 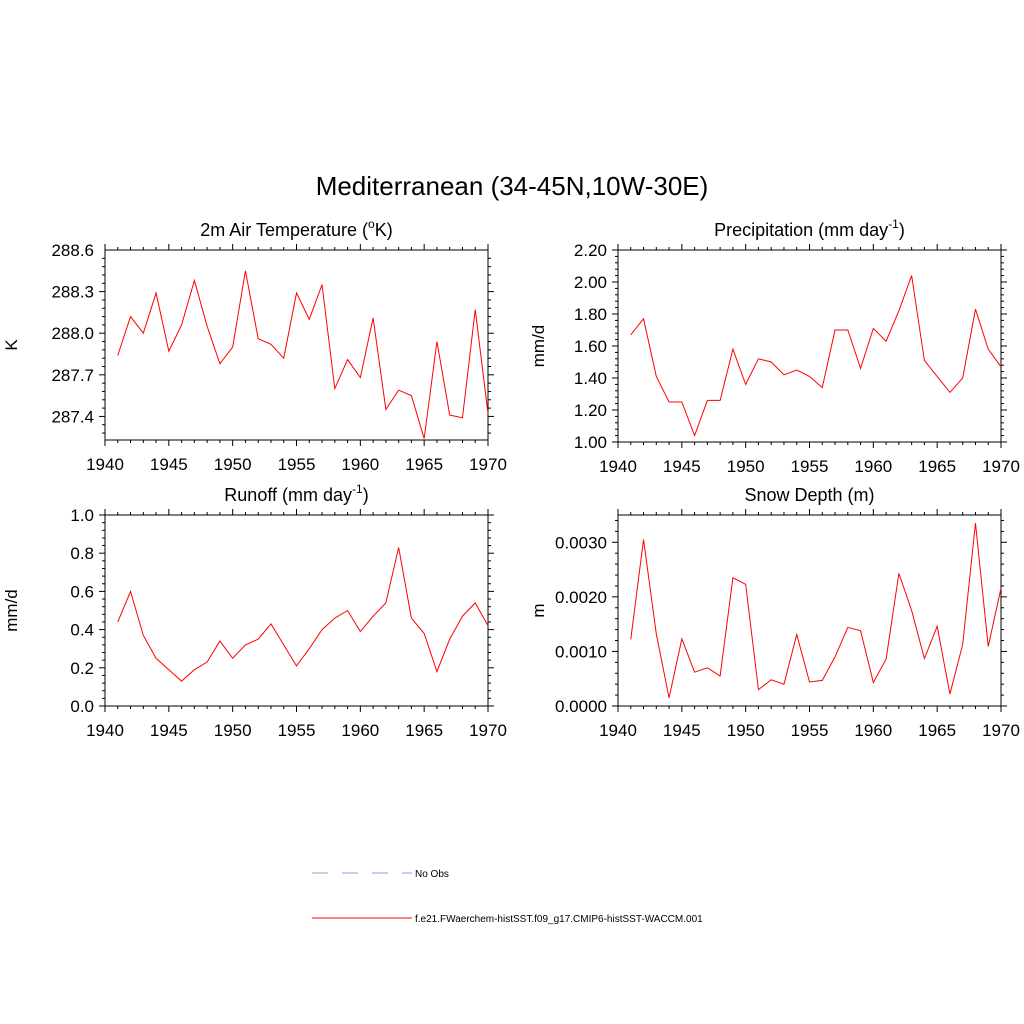 I want to click on panel-title: 2m Air Temperature (oK), so click(x=296, y=228).